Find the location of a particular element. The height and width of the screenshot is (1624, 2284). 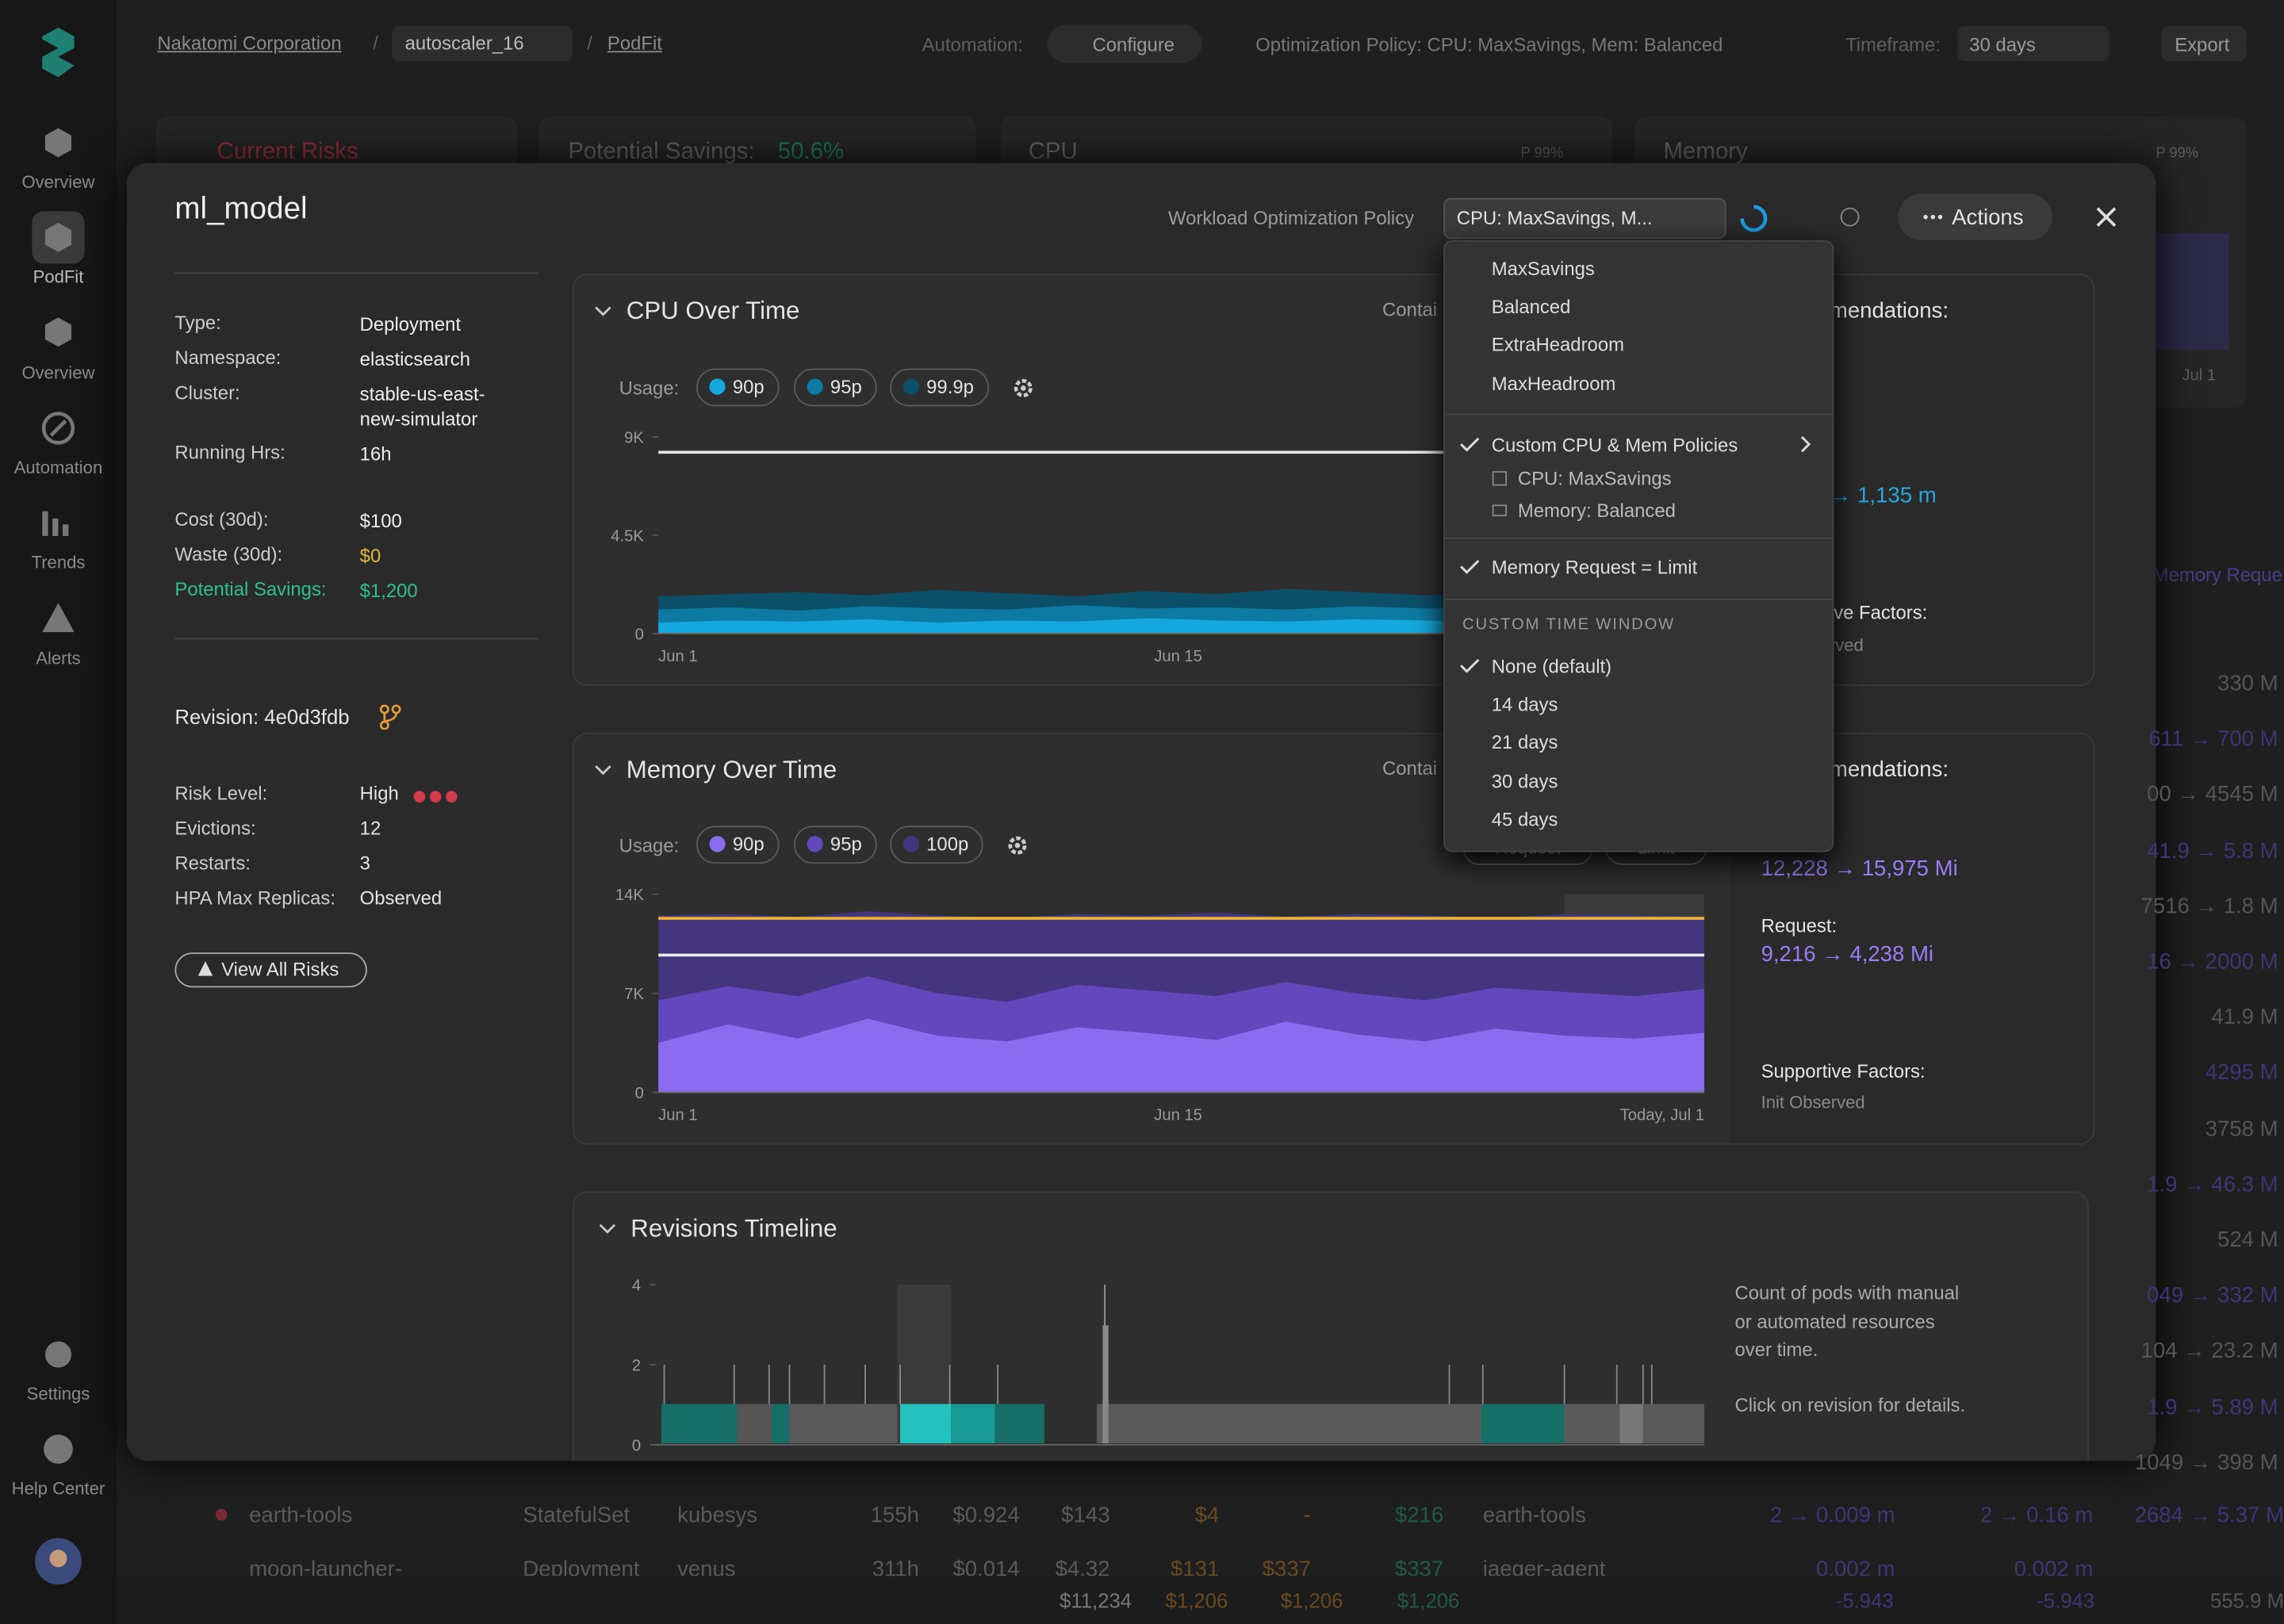

bg-chart is located at coordinates (2192, 291).